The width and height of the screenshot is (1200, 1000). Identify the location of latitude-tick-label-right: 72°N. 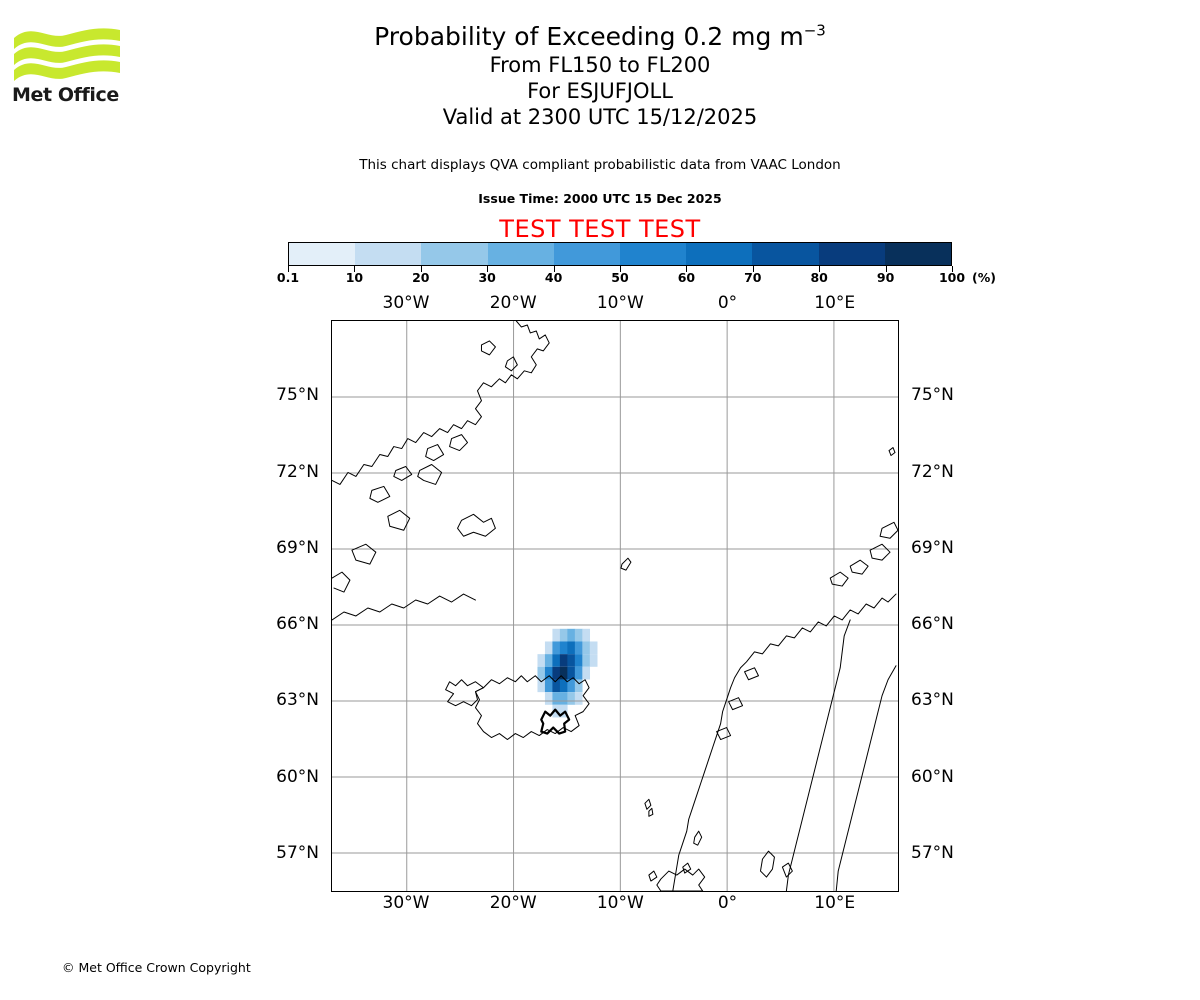
(932, 471).